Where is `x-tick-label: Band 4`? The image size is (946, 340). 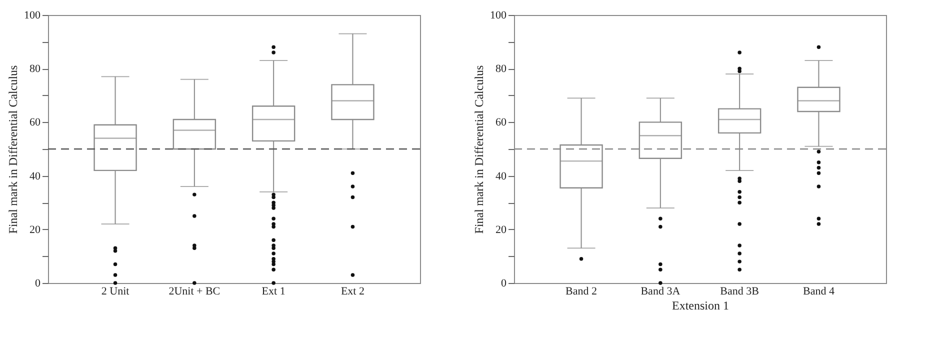
x-tick-label: Band 4 is located at coordinates (818, 292).